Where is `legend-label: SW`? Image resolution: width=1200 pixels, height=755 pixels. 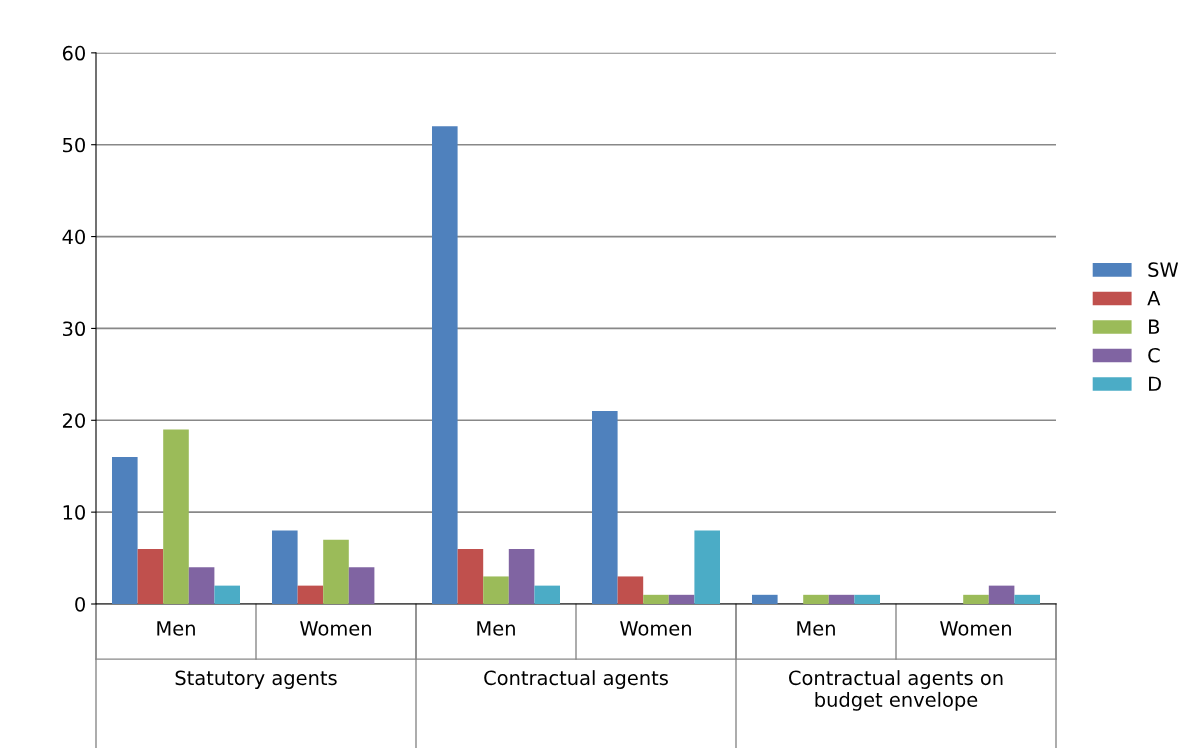
legend-label: SW is located at coordinates (1163, 269).